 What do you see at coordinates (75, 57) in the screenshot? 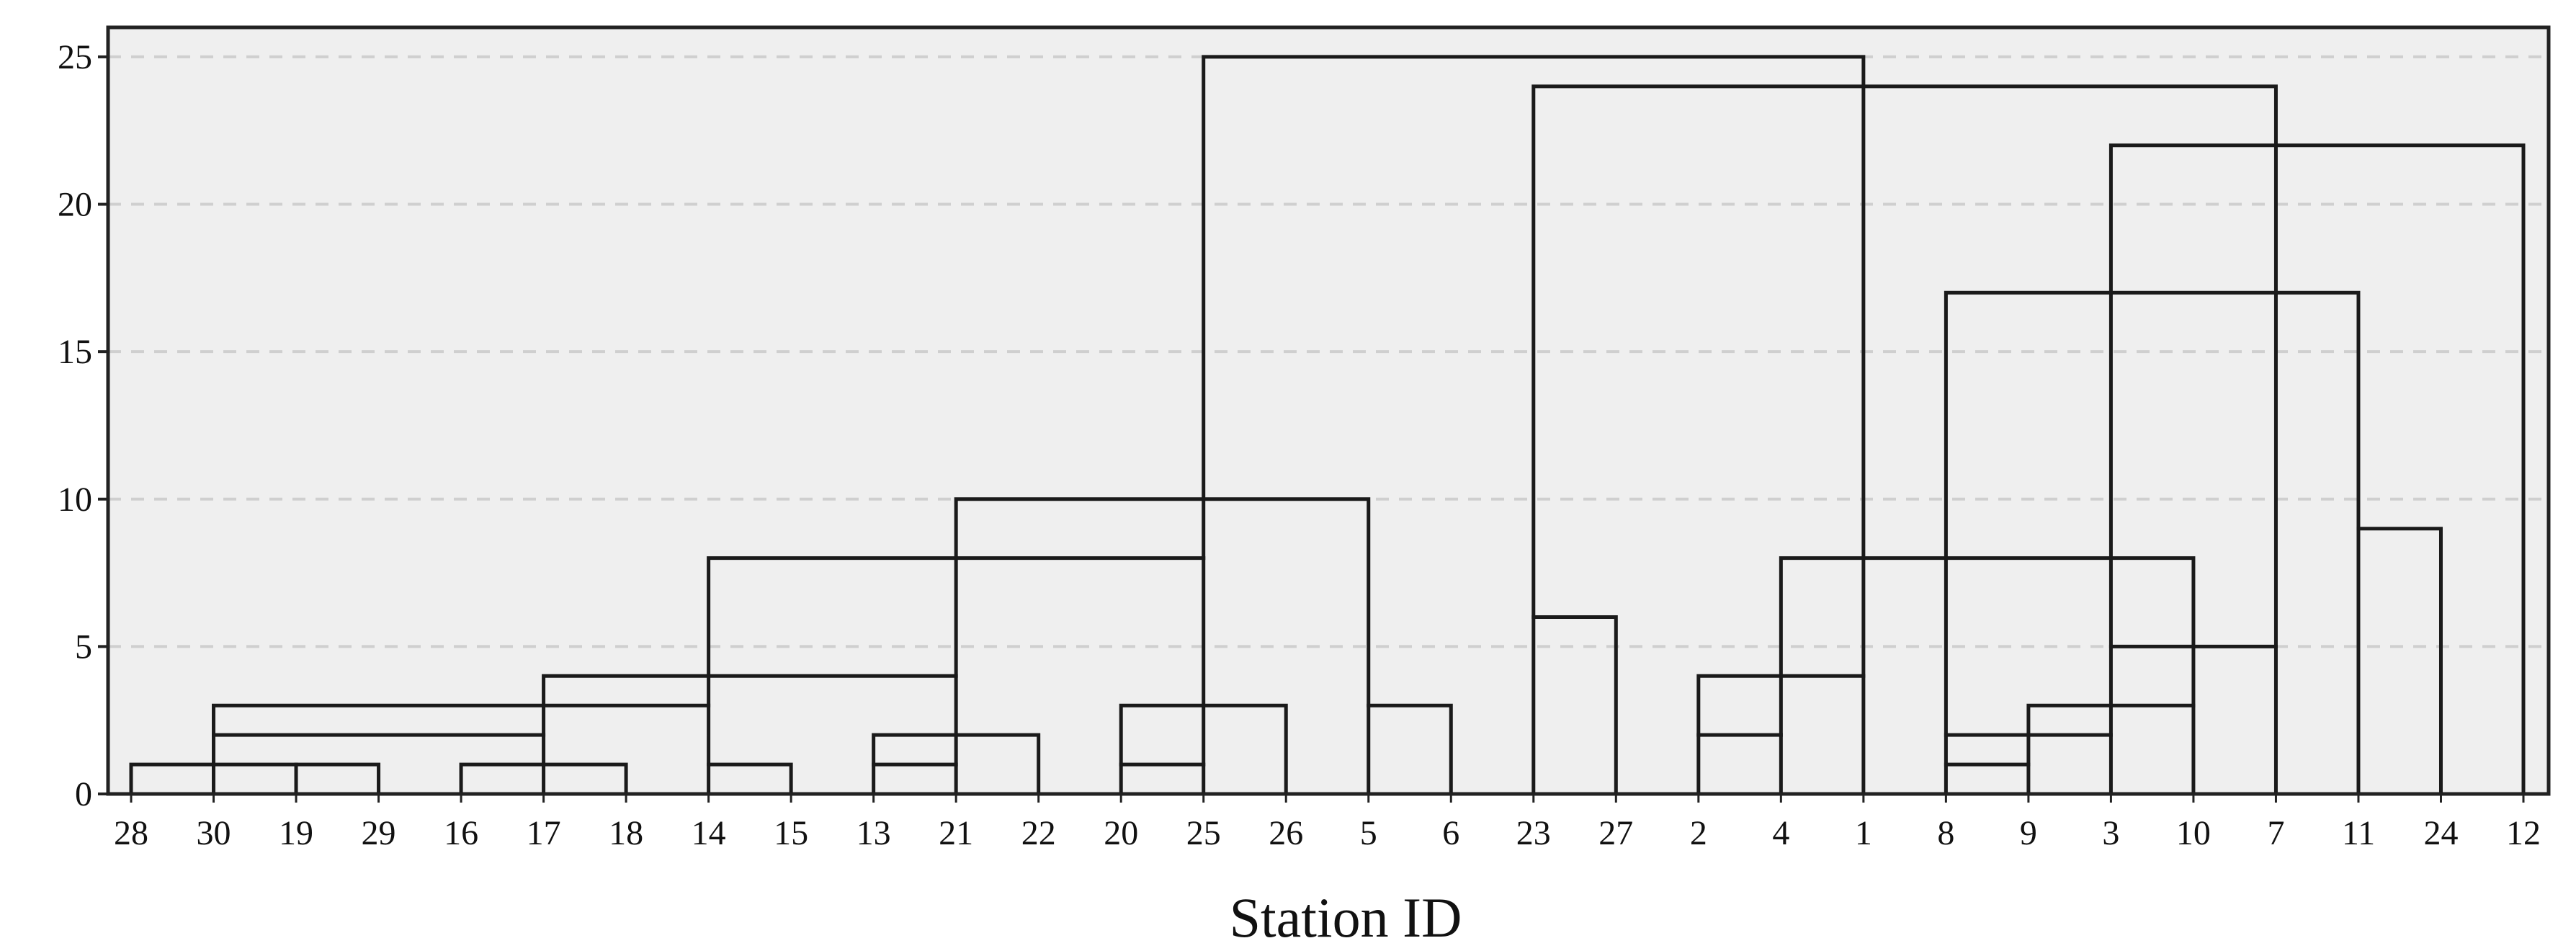
I see `y-tick-label: 25` at bounding box center [75, 57].